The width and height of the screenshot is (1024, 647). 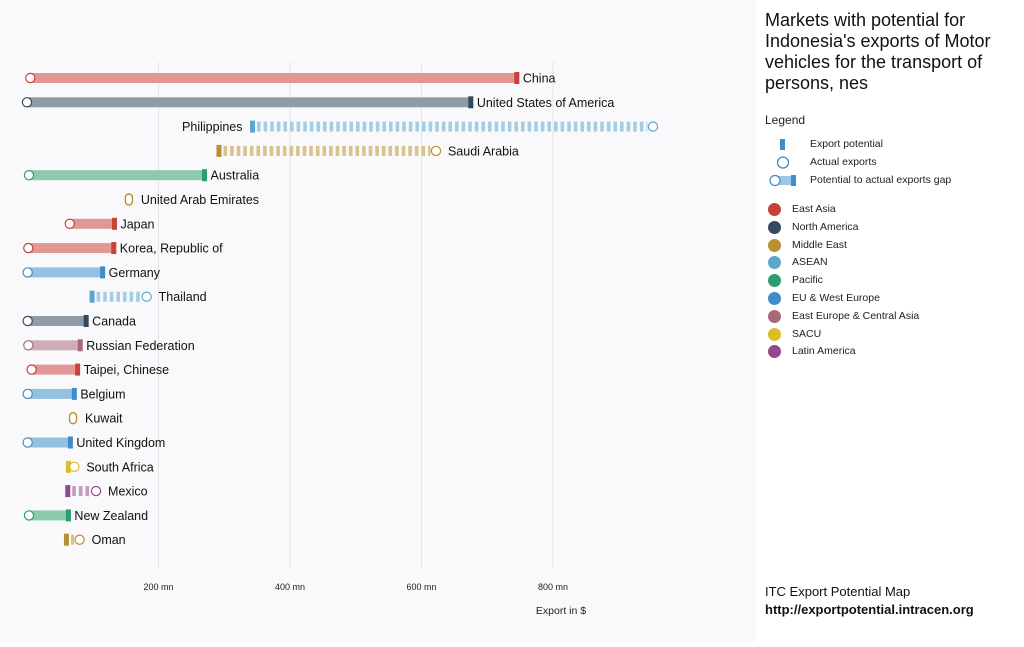 What do you see at coordinates (93, 443) in the screenshot?
I see `market-row: United Kingdom` at bounding box center [93, 443].